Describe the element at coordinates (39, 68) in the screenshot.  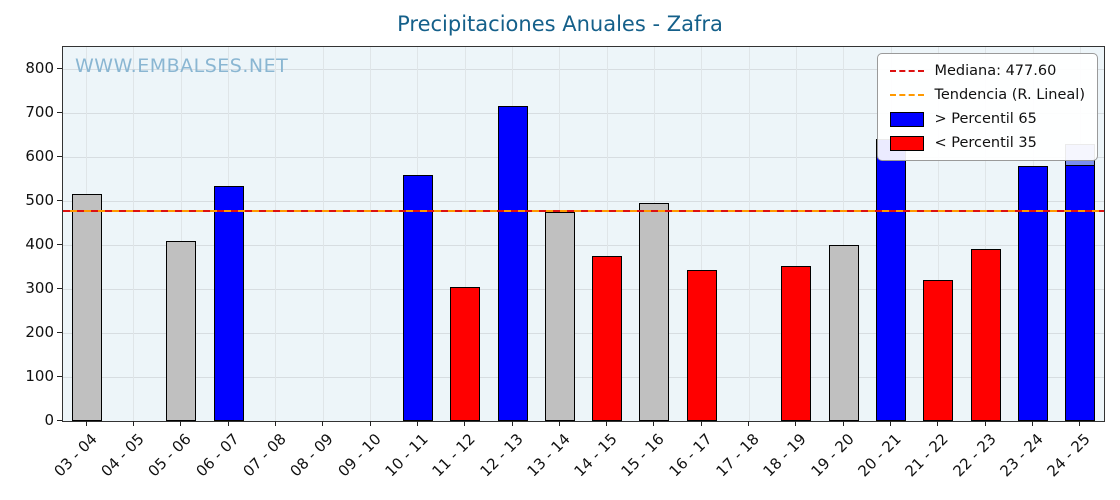
I see `y-tick-label: 800` at that location.